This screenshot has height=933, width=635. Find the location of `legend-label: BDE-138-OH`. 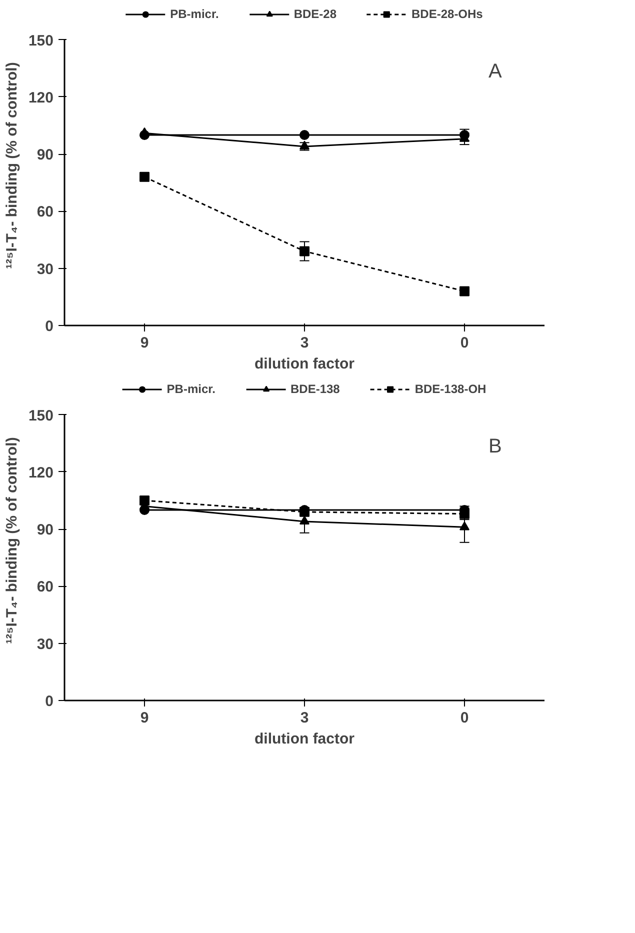

legend-label: BDE-138-OH is located at coordinates (450, 389).